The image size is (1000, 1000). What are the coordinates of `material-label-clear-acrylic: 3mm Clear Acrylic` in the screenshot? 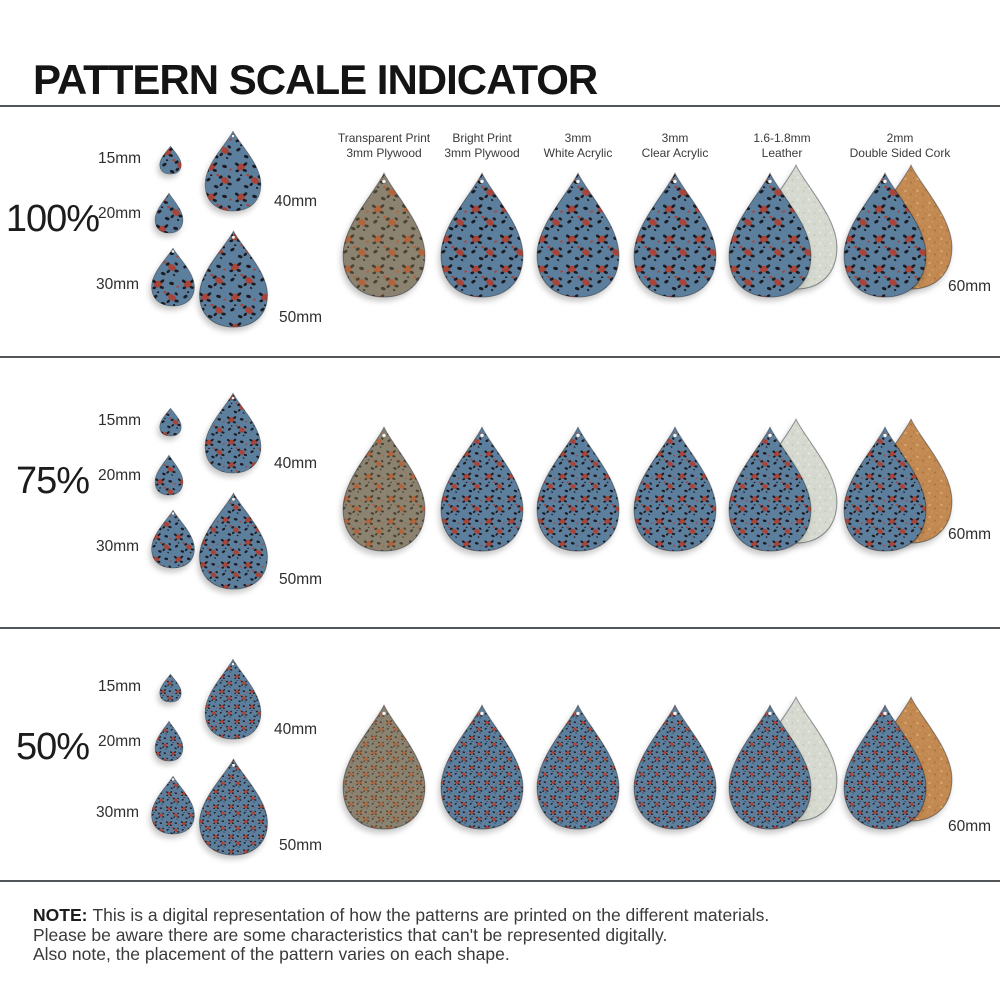 It's located at (675, 145).